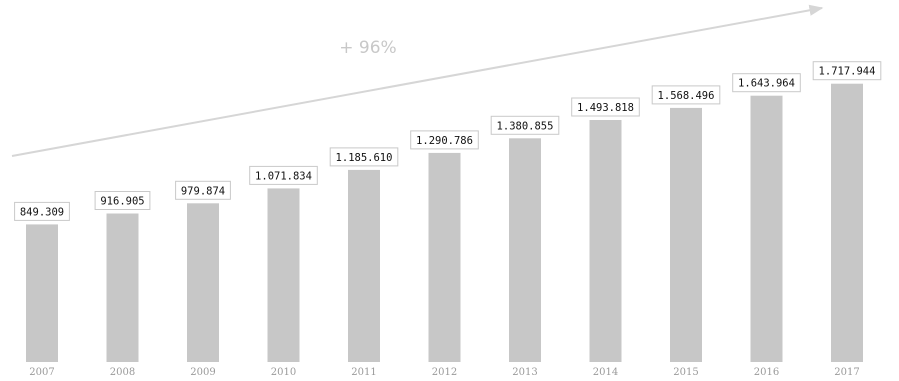 The width and height of the screenshot is (899, 381). I want to click on value-label-2011: 1.185.610, so click(364, 157).